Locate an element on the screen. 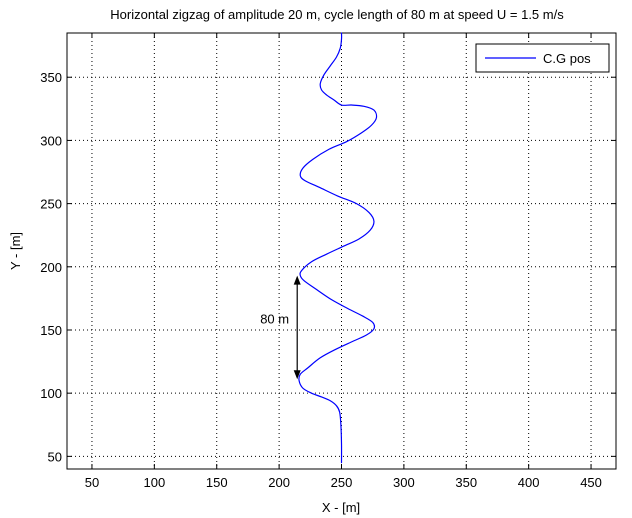 The height and width of the screenshot is (518, 632). y-tick-label: 50 is located at coordinates (55, 456).